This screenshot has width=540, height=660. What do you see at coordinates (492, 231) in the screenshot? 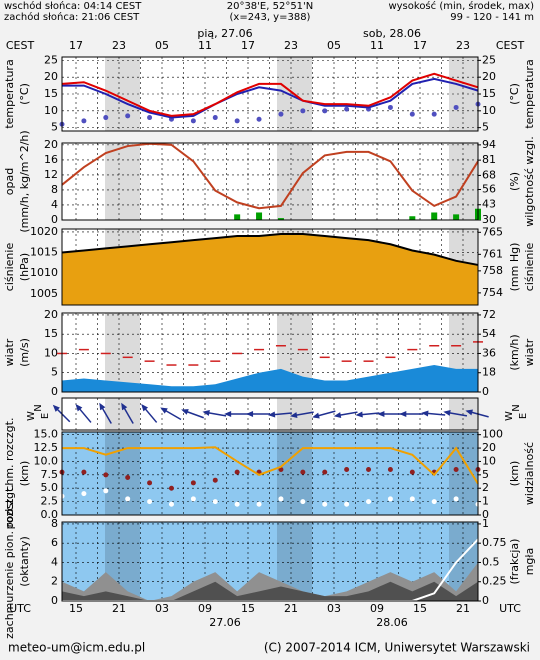
I see `y2-tick-label: 765` at bounding box center [492, 231].